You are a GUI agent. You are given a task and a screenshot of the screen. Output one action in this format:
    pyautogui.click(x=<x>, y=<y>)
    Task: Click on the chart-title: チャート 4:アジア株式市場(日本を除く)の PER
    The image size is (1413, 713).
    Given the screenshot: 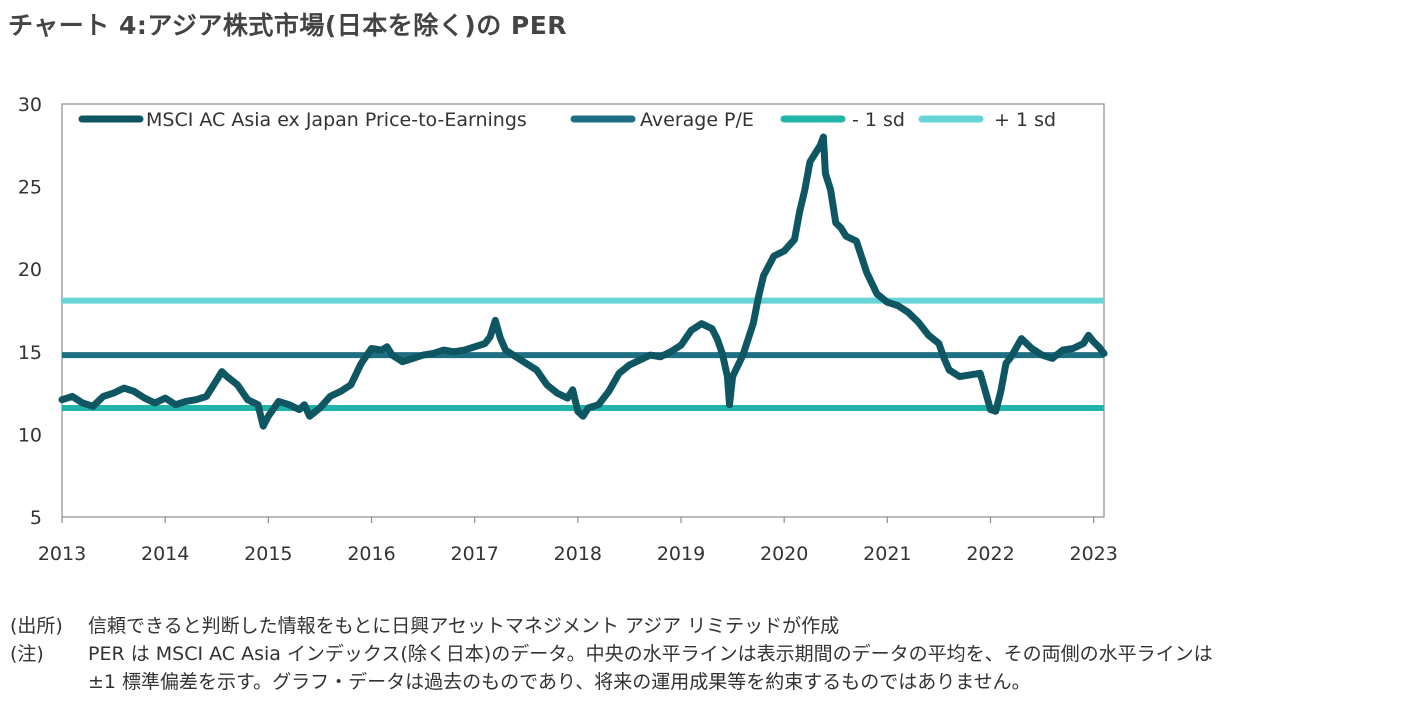 What is the action you would take?
    pyautogui.click(x=288, y=25)
    